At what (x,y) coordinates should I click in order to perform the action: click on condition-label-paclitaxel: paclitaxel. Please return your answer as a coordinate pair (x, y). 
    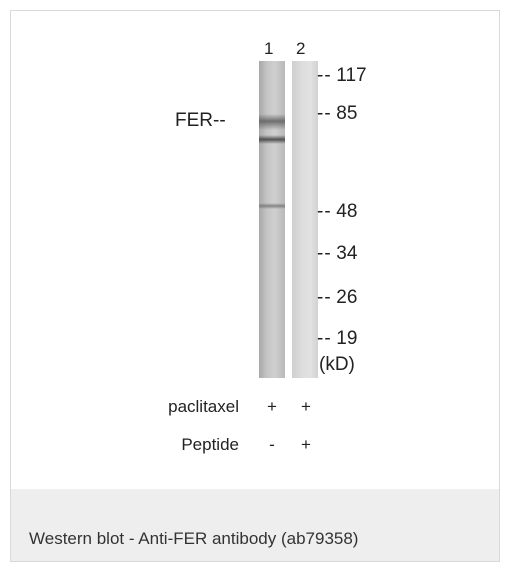
    Looking at the image, I should click on (203, 406).